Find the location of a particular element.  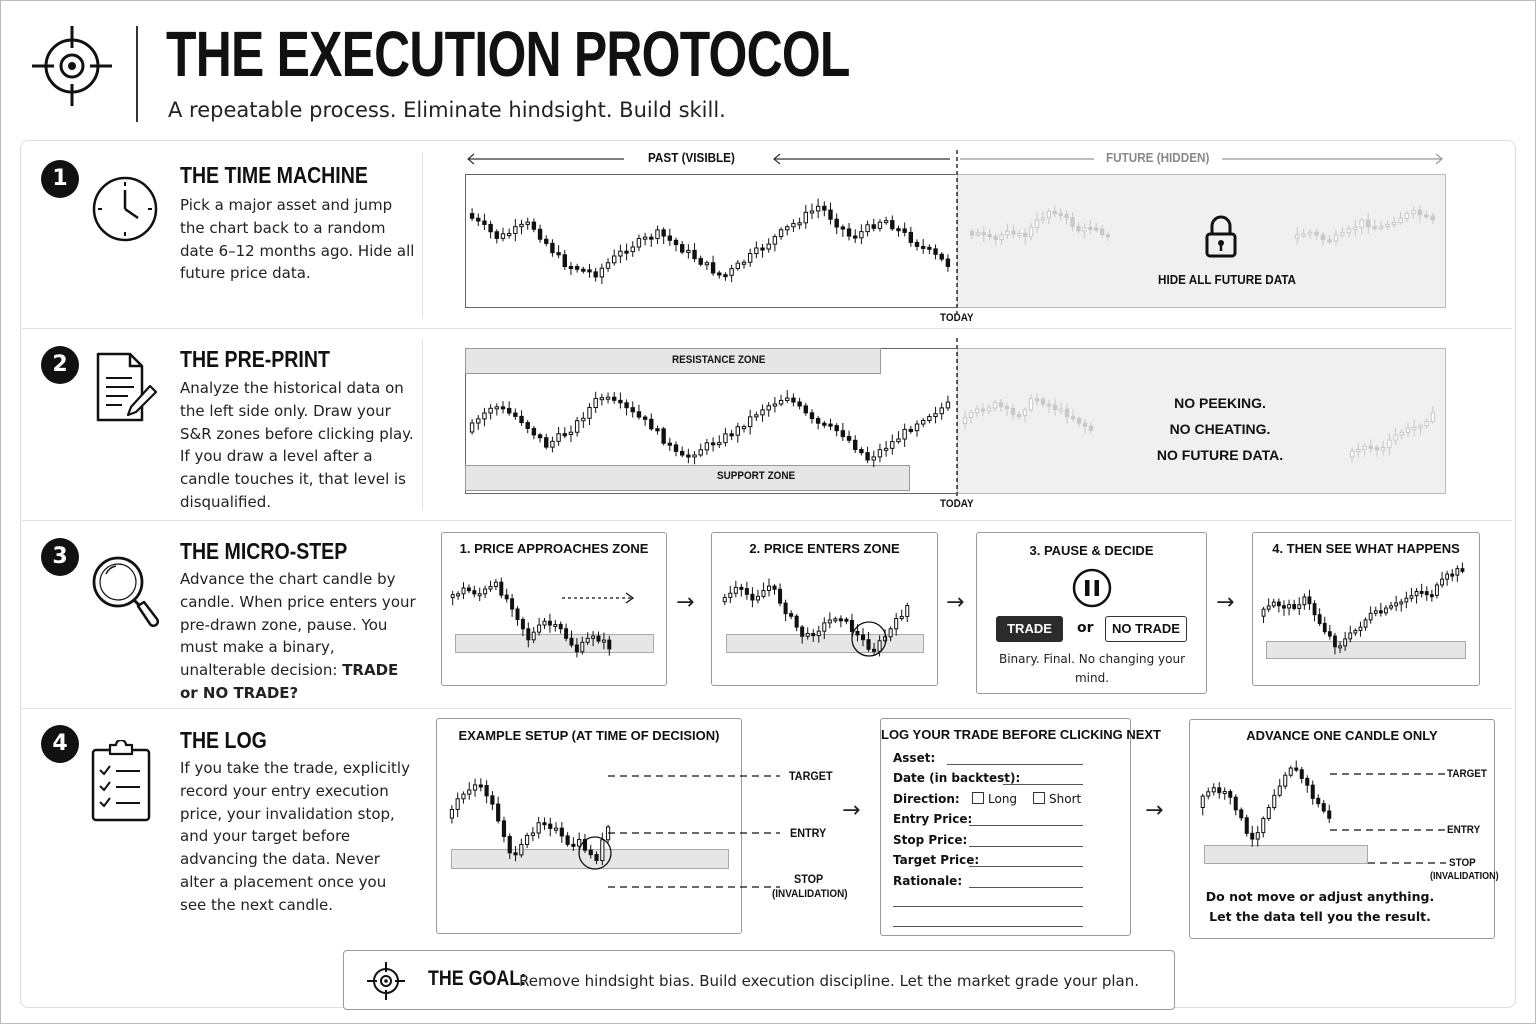

trade-button: TRADE is located at coordinates (1029, 629).